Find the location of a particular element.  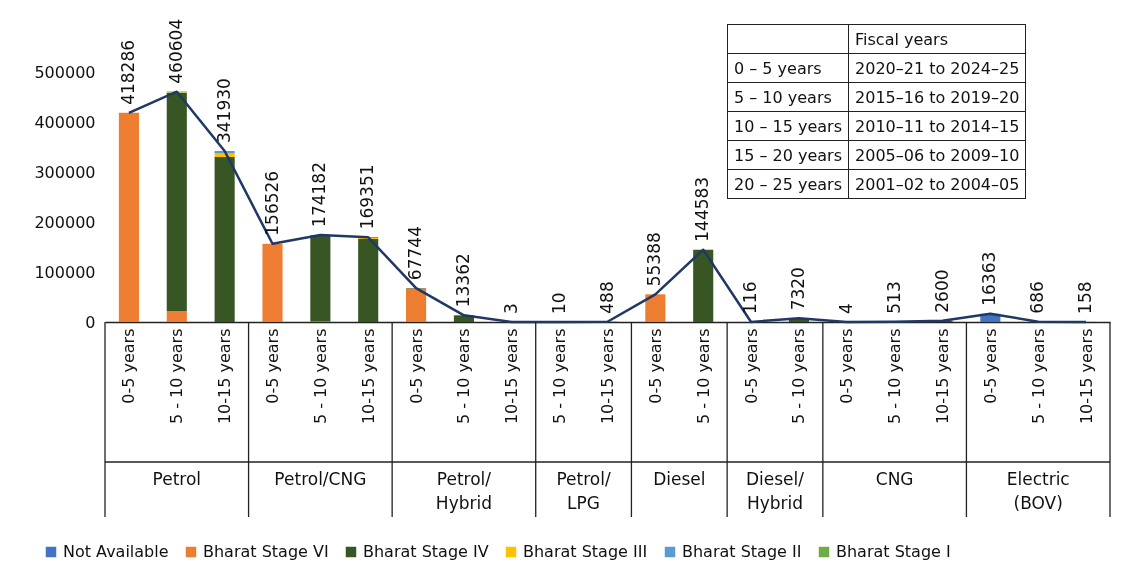

data-label: 4 is located at coordinates (845, 308).